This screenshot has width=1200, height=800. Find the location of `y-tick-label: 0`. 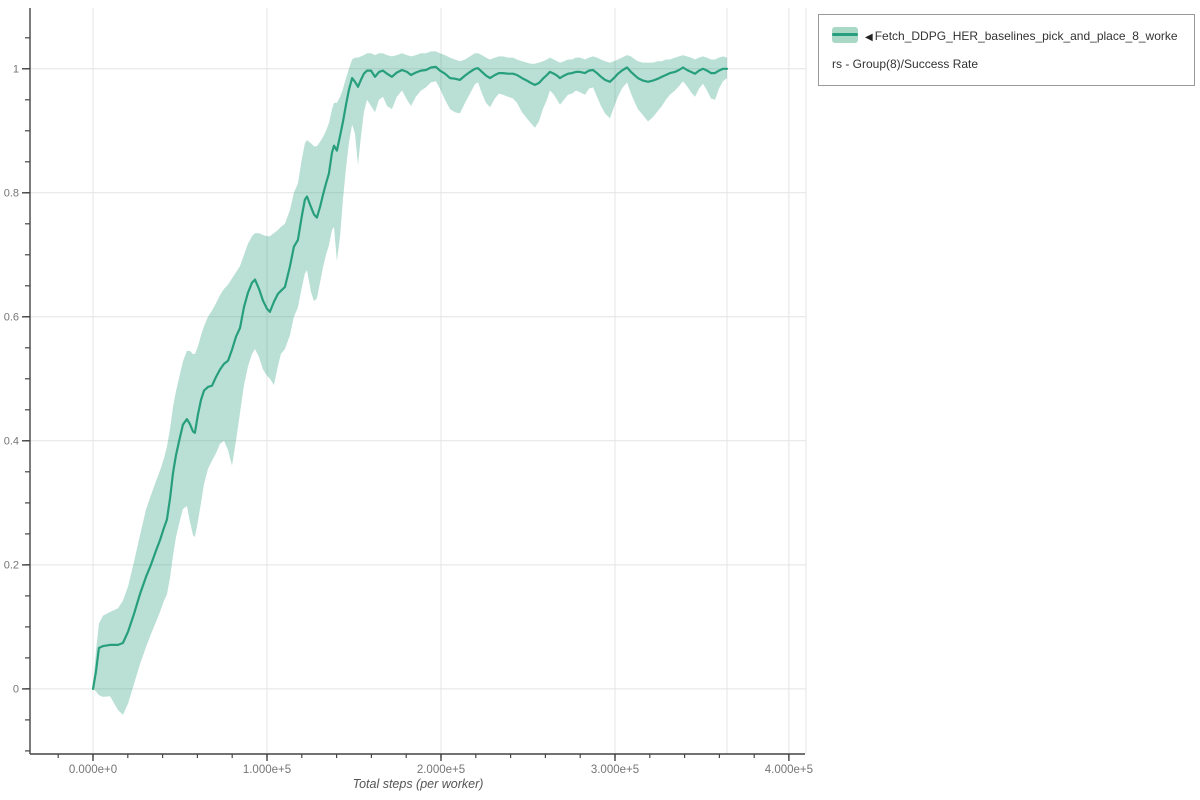

y-tick-label: 0 is located at coordinates (16, 689).